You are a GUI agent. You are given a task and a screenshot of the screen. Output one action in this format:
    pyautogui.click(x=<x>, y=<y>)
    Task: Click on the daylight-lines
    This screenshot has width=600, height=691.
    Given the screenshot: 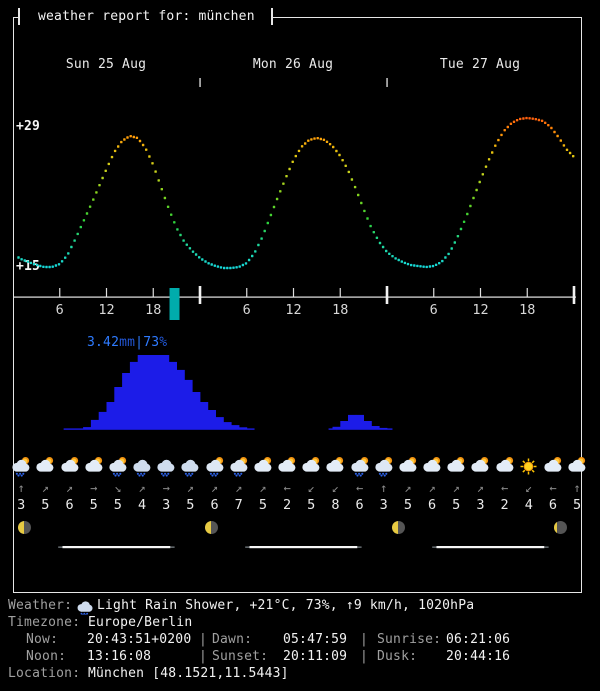 What is the action you would take?
    pyautogui.click(x=303, y=547)
    